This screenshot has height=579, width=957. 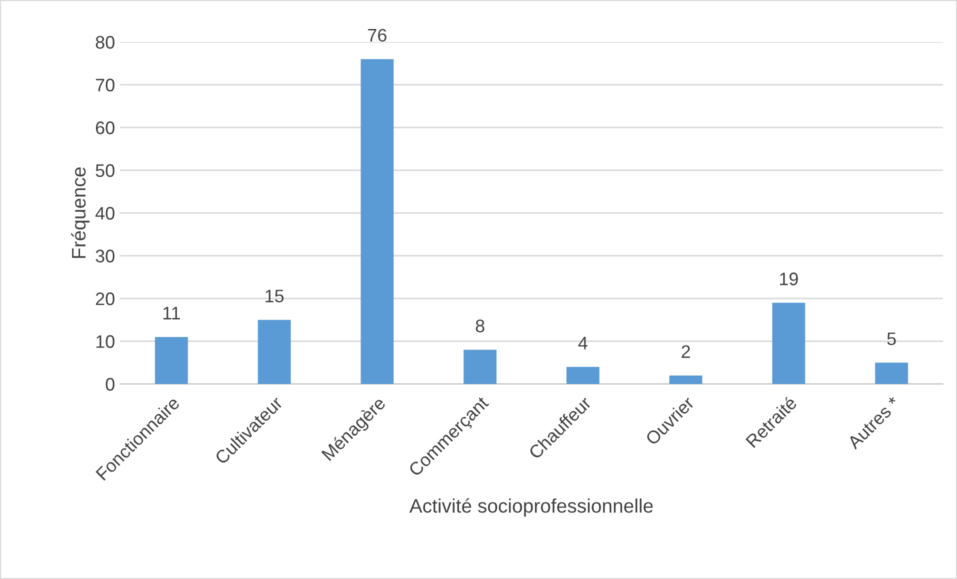 I want to click on y-tick-label: 40, so click(x=104, y=213).